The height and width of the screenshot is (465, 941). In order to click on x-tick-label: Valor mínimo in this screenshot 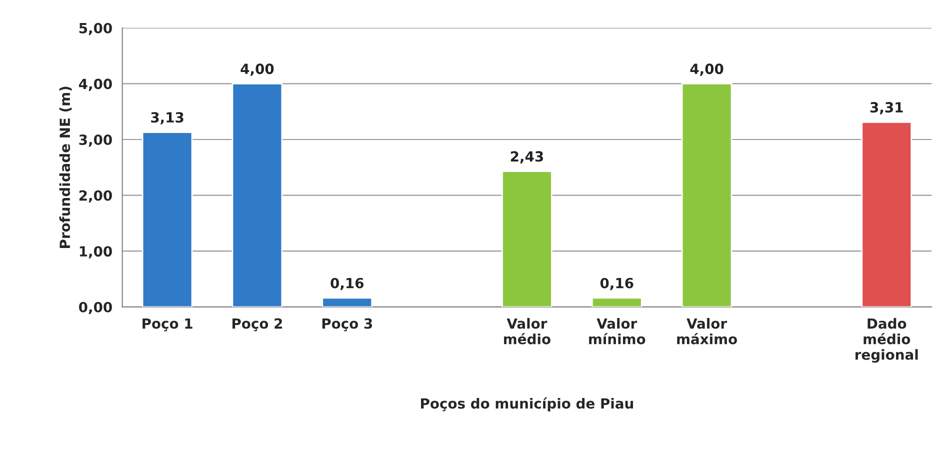, I will do `click(617, 331)`.